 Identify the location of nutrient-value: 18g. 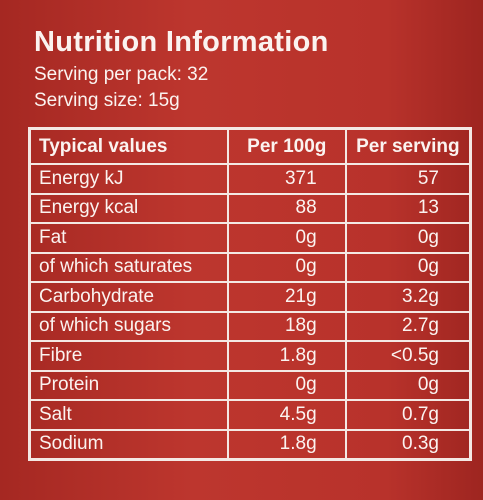
(286, 326).